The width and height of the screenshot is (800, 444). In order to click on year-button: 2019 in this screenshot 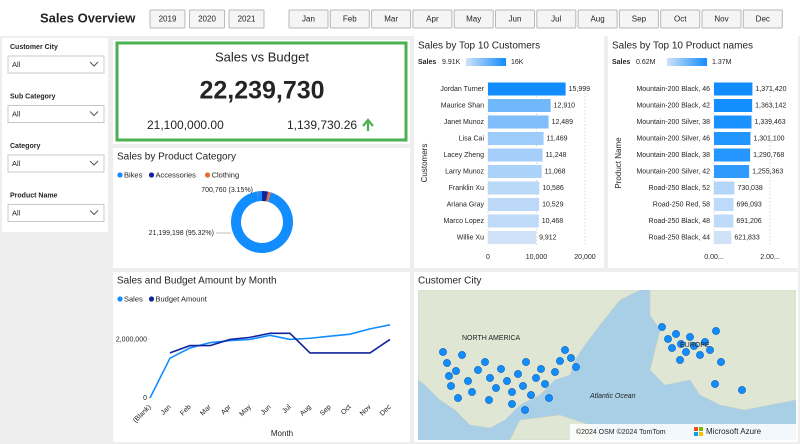, I will do `click(167, 19)`.